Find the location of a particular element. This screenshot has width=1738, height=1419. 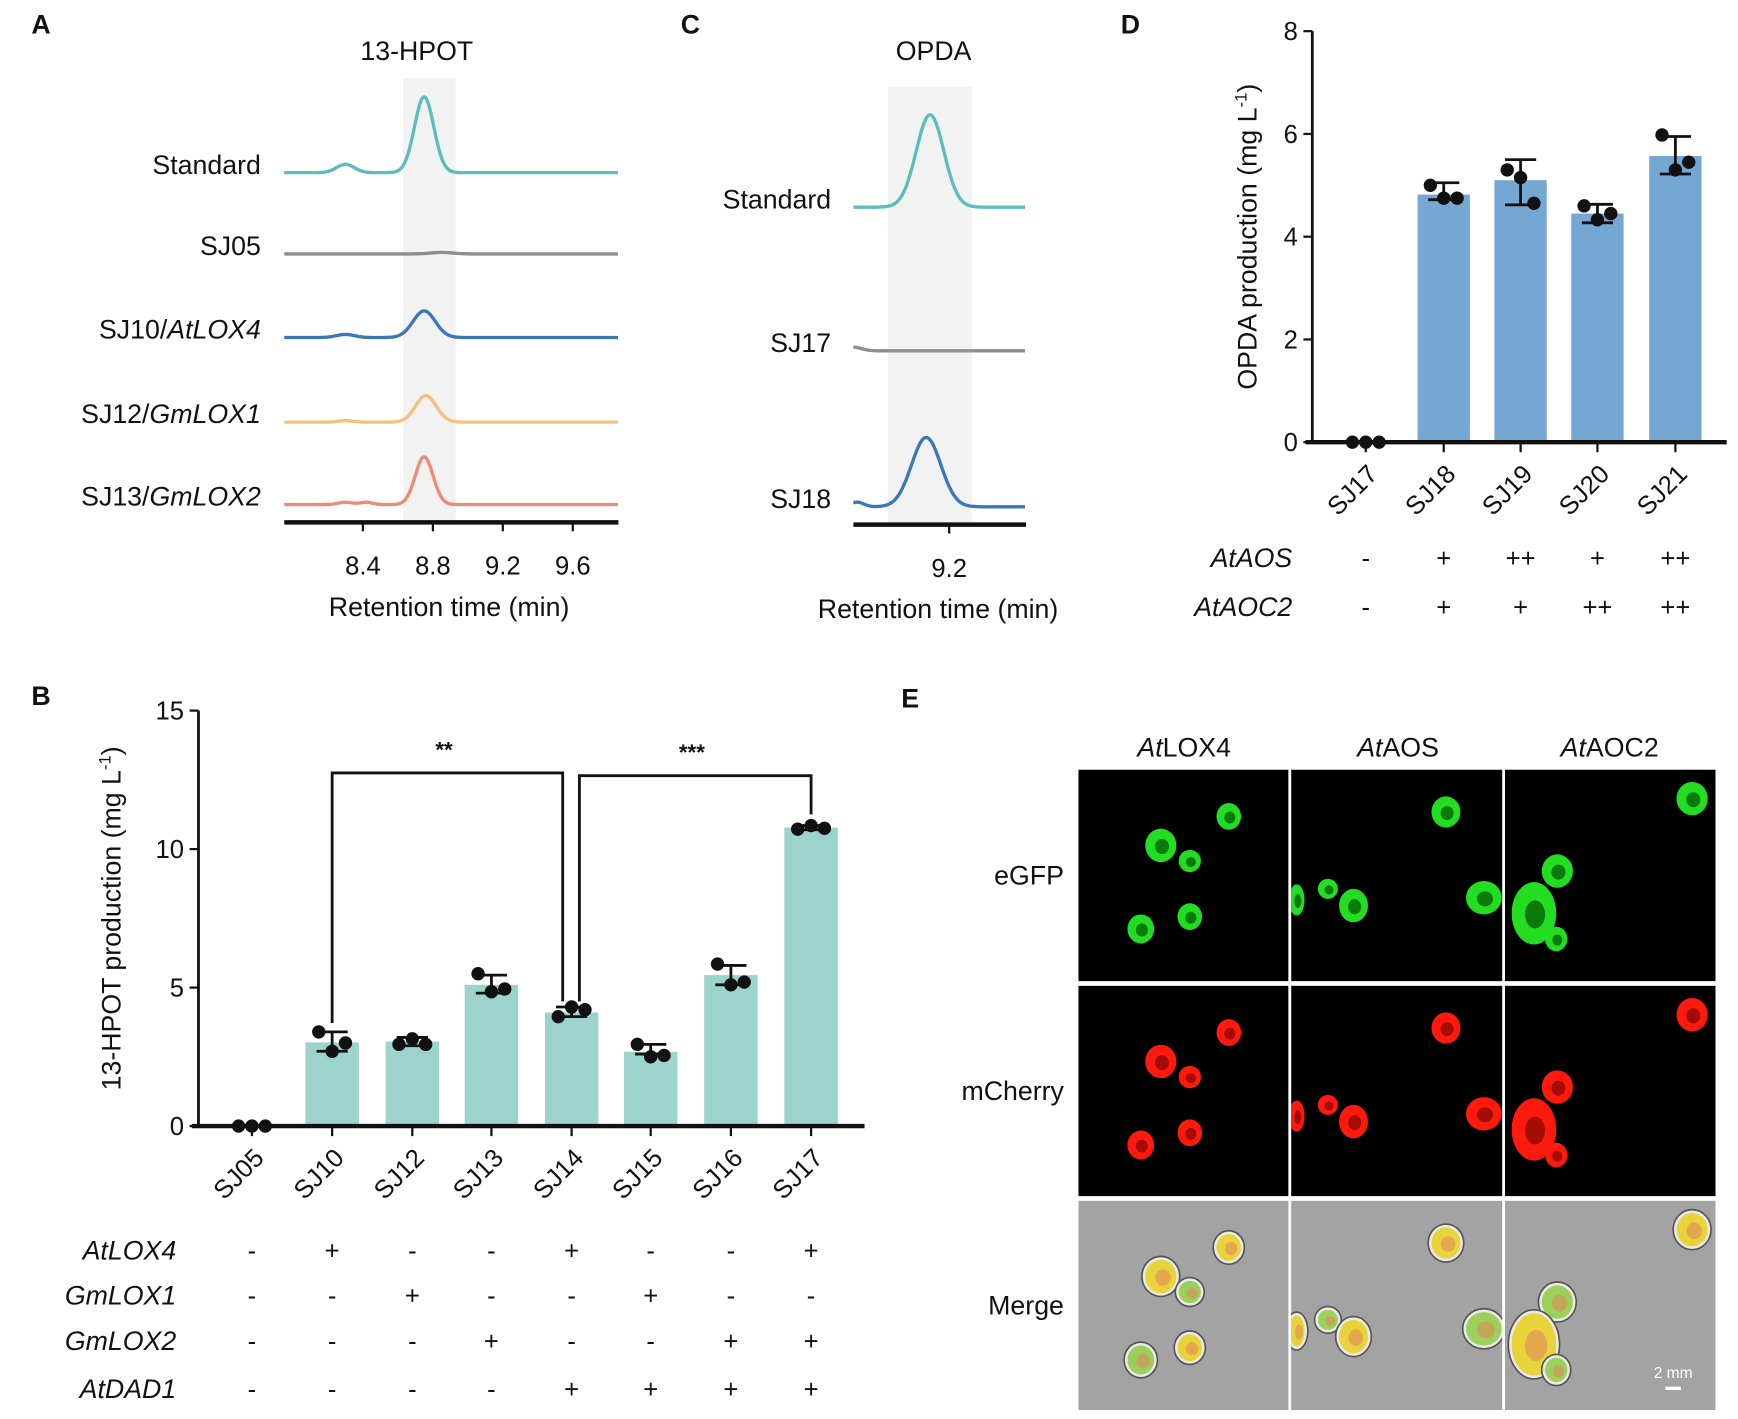

panel-letter-d: D is located at coordinates (1130, 24).